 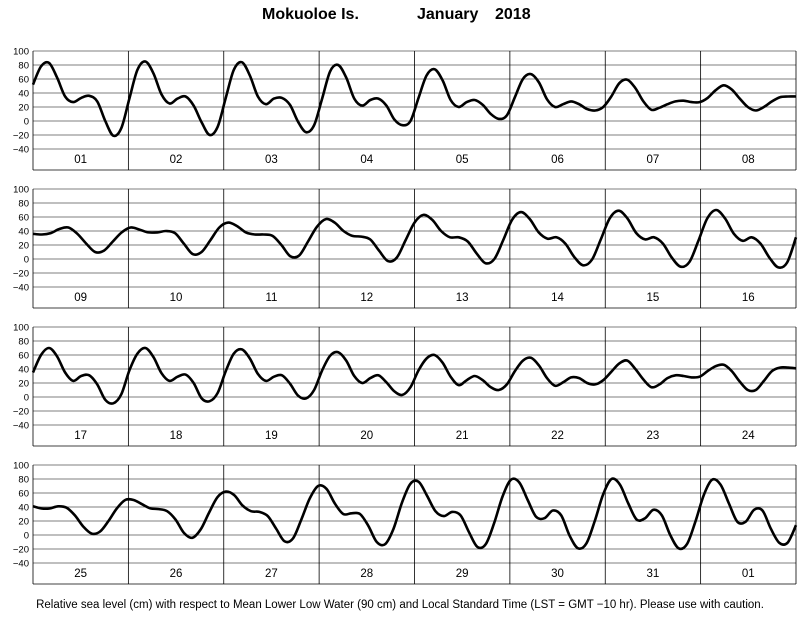 I want to click on day-label: 29, so click(x=462, y=574).